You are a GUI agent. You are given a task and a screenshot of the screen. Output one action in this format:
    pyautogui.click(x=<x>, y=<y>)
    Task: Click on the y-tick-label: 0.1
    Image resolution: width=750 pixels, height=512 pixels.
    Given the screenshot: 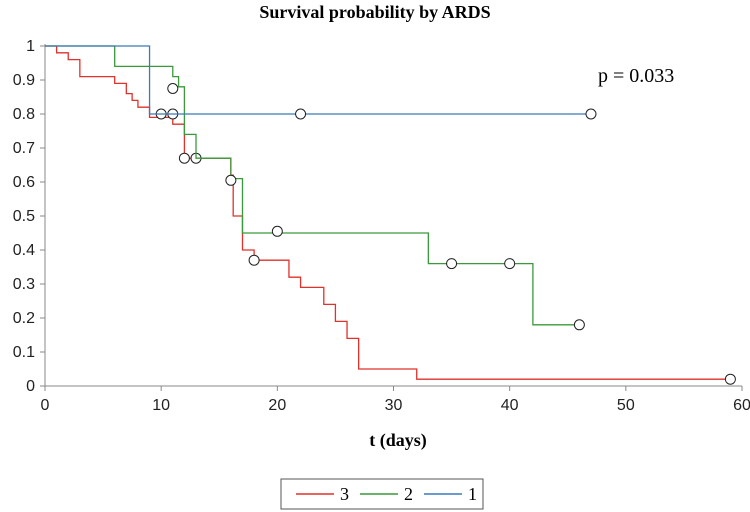 What is the action you would take?
    pyautogui.click(x=24, y=352)
    